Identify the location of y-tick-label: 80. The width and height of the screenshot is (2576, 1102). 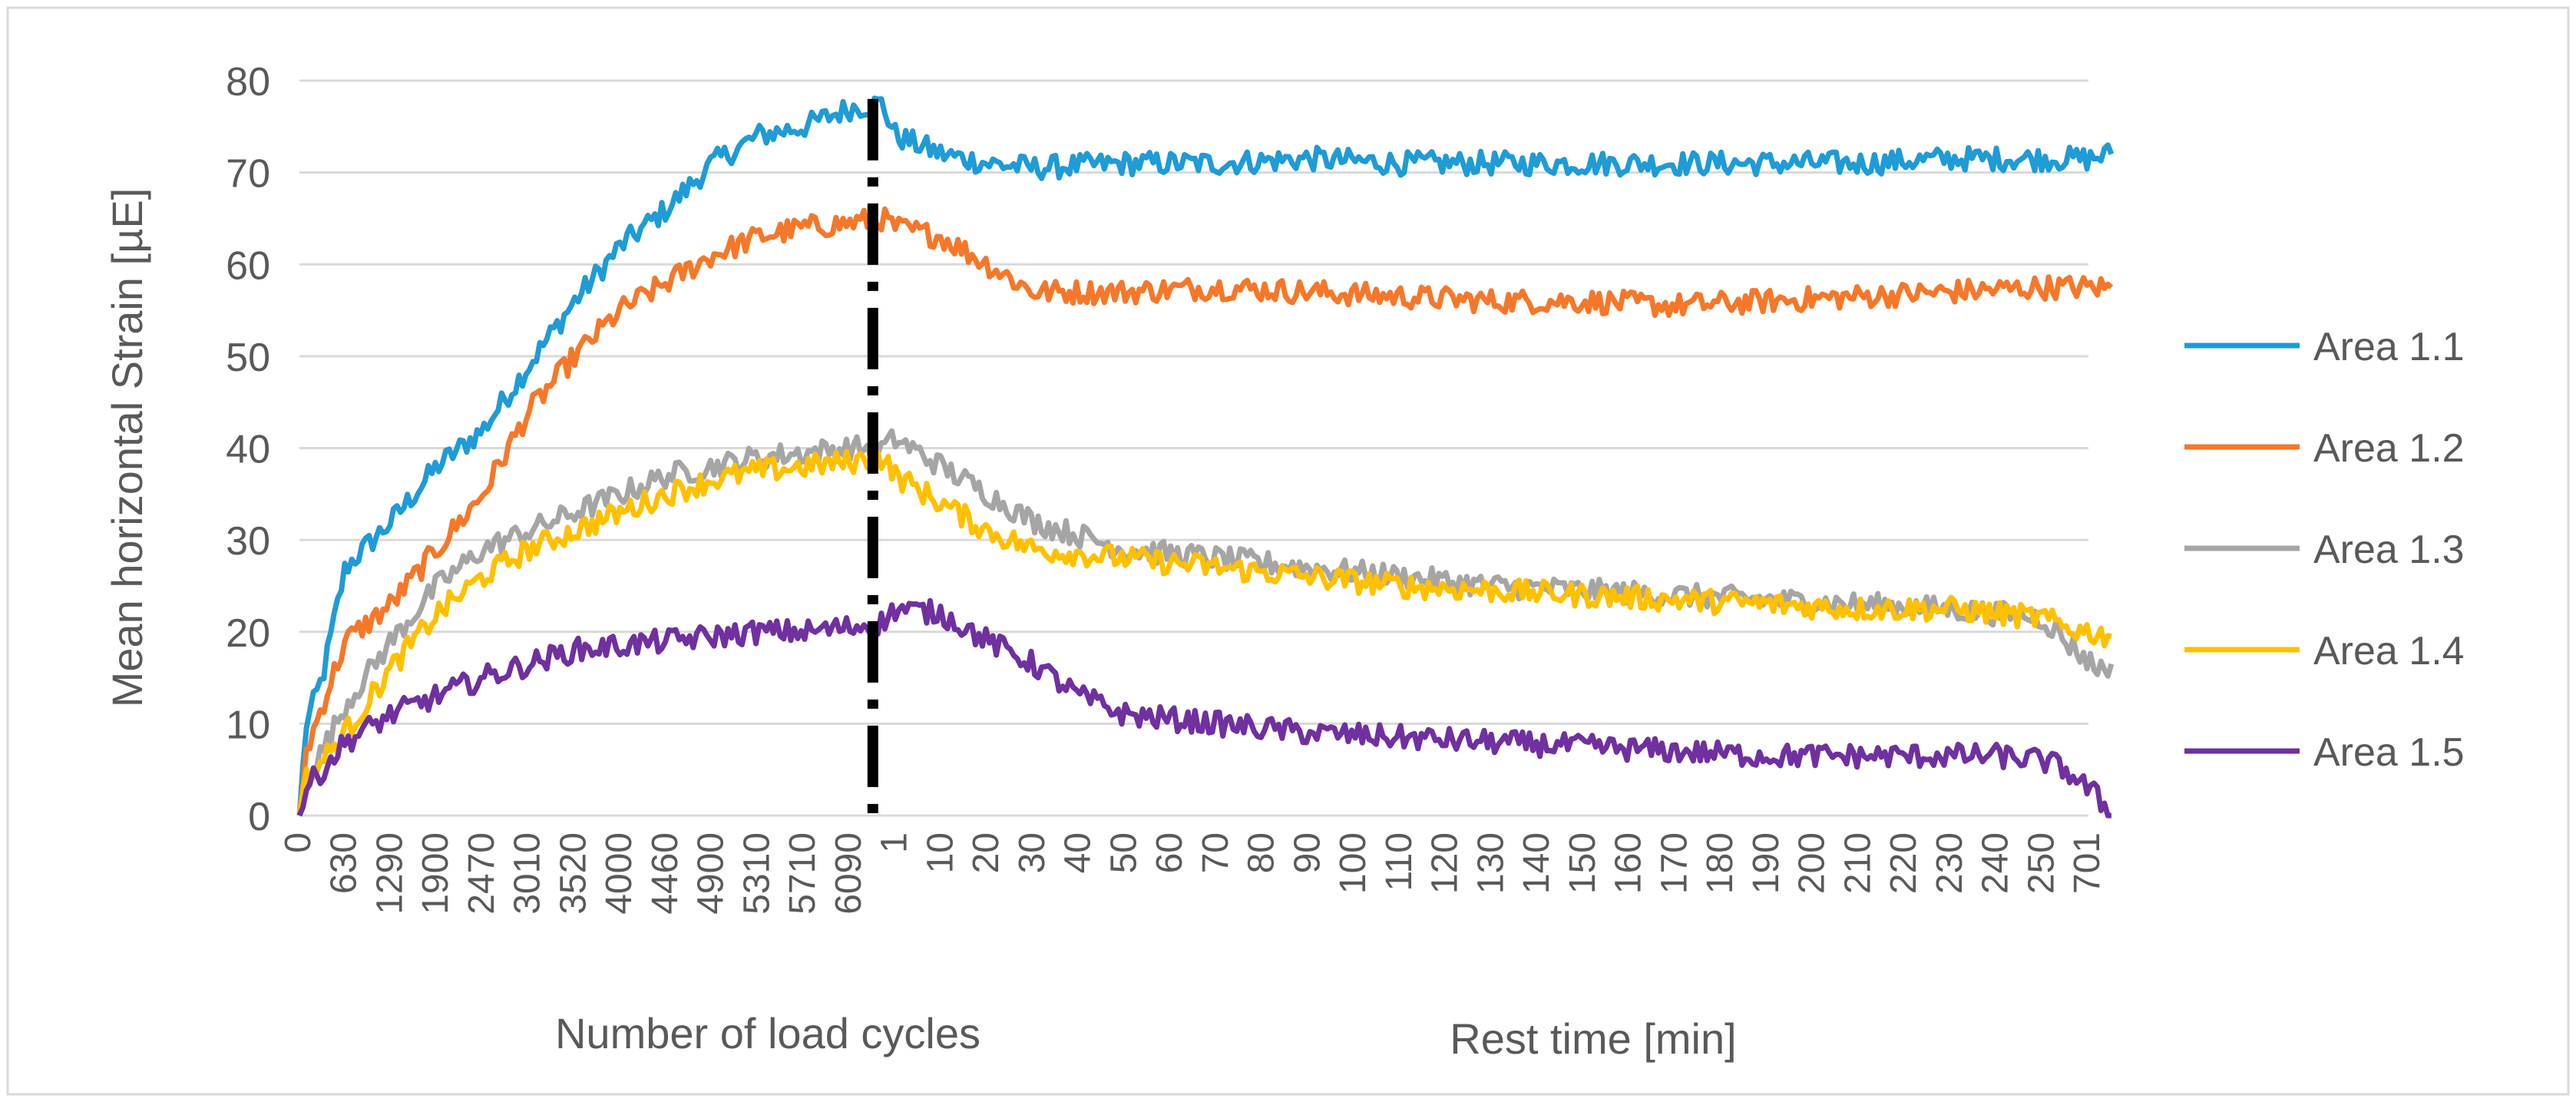
(248, 82).